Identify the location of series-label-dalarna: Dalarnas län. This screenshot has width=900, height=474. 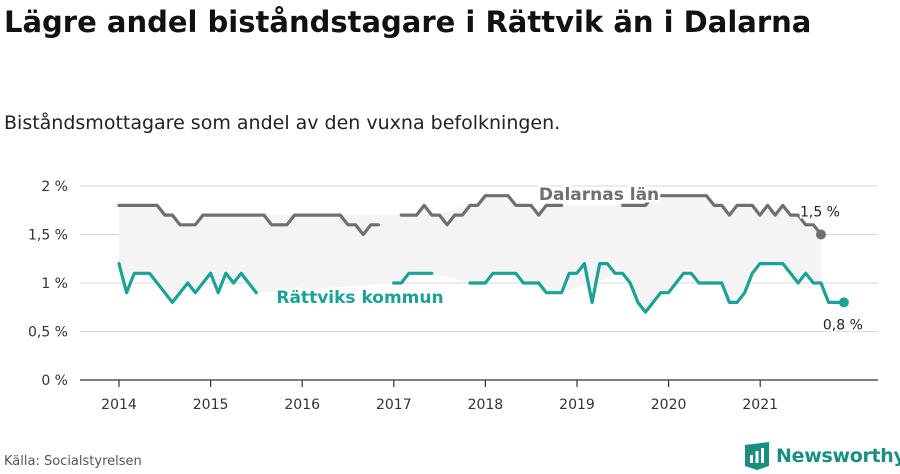
(599, 195).